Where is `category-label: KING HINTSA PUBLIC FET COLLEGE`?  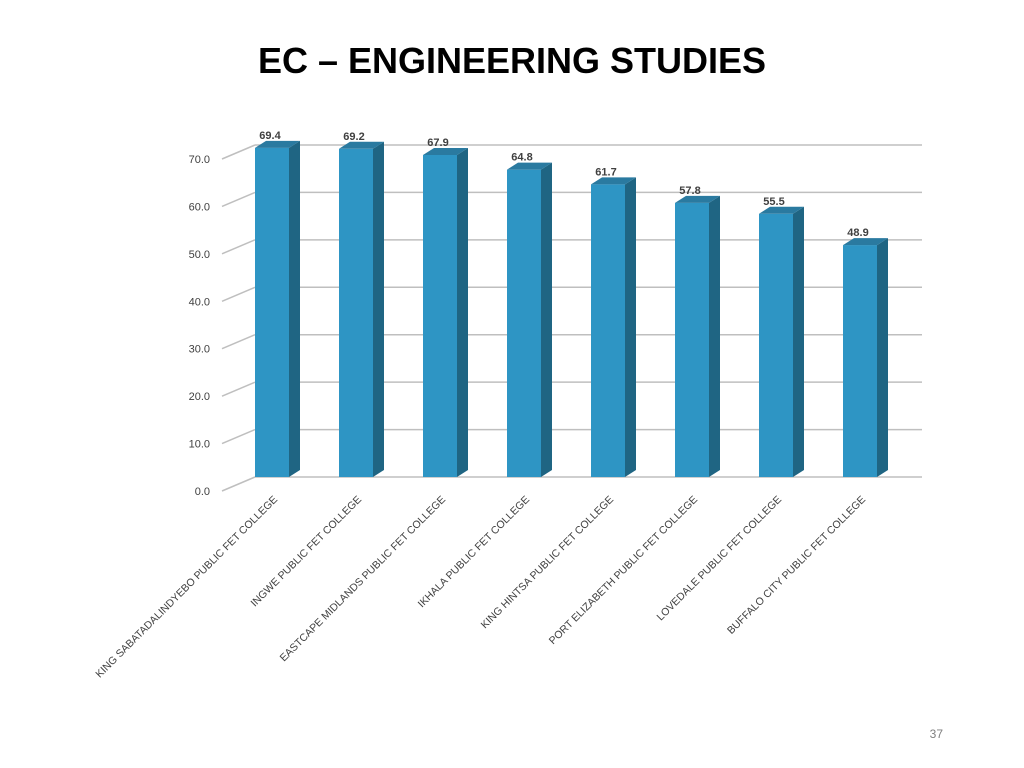
category-label: KING HINTSA PUBLIC FET COLLEGE is located at coordinates (547, 562).